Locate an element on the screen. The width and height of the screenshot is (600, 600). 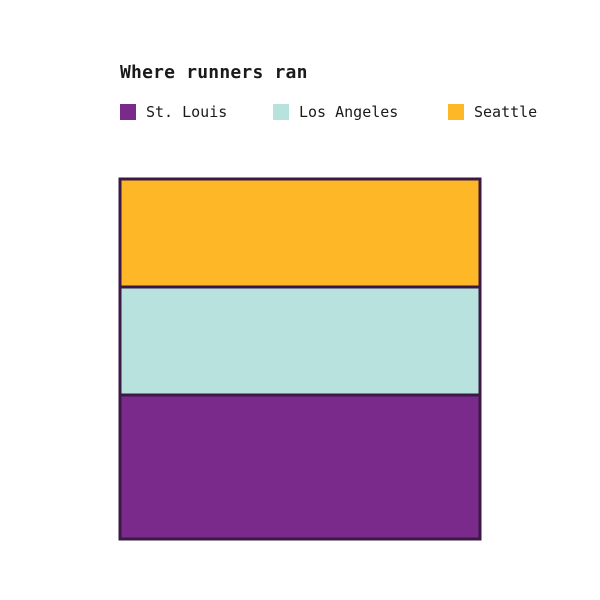
legend-item-los-angeles: Los Angeles is located at coordinates (335, 112).